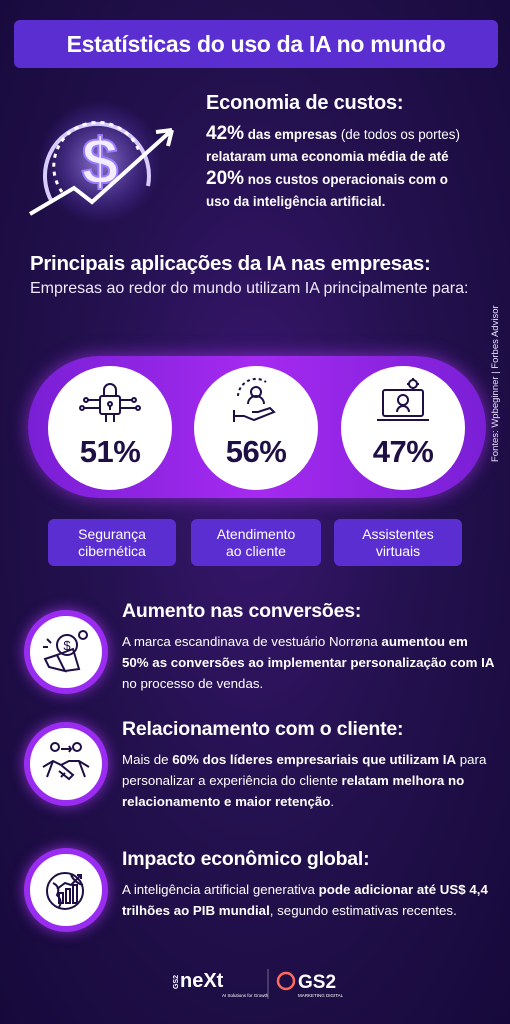  Describe the element at coordinates (332, 801) in the screenshot. I see `relationship-t3: .` at that location.